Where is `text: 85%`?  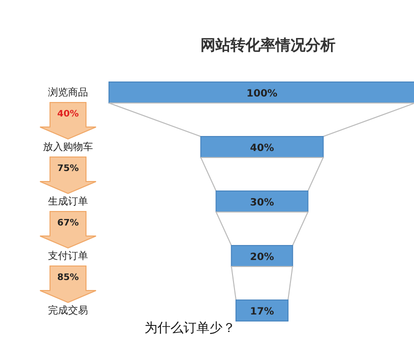 text: 85% is located at coordinates (68, 278).